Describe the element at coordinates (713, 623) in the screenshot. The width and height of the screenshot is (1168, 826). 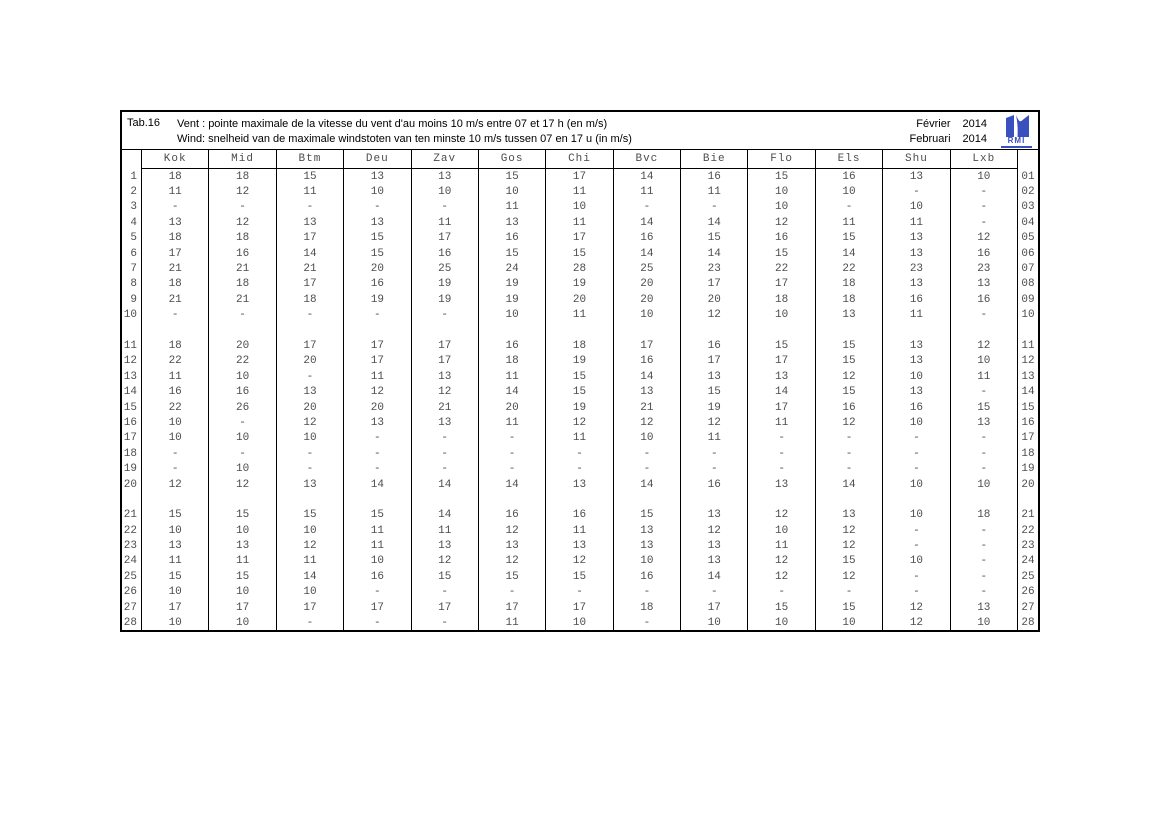
I see `value-bie: 10` at that location.